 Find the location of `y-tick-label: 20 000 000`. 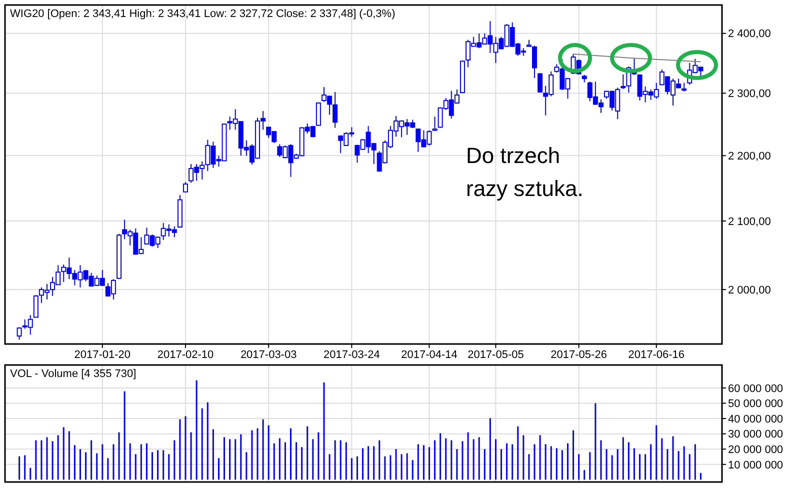

y-tick-label: 20 000 000 is located at coordinates (756, 450).